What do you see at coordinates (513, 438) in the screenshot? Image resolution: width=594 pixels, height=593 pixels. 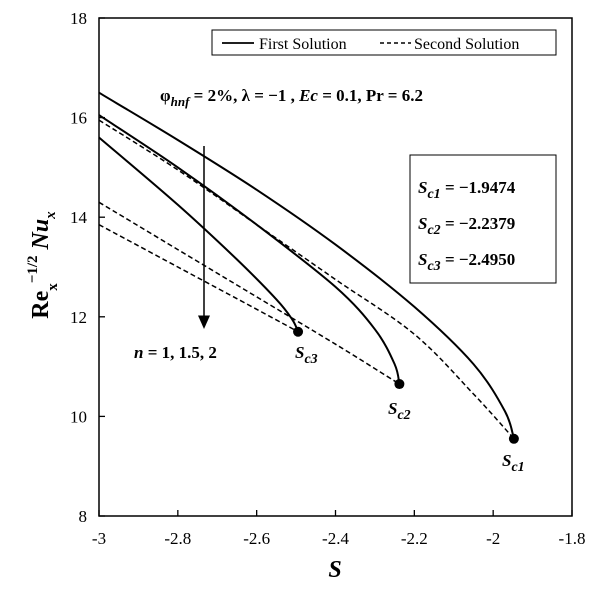 I see `critical-point-sc1` at bounding box center [513, 438].